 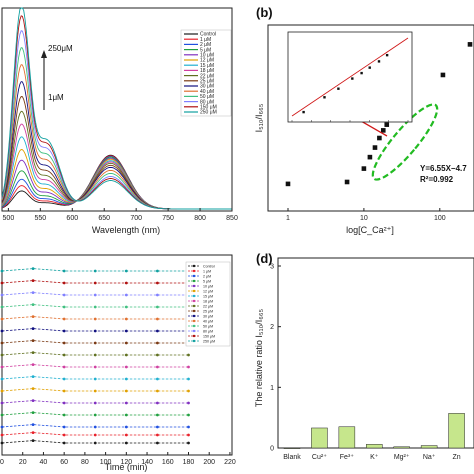 I want to click on legend-label: 10 μM, so click(x=207, y=56).